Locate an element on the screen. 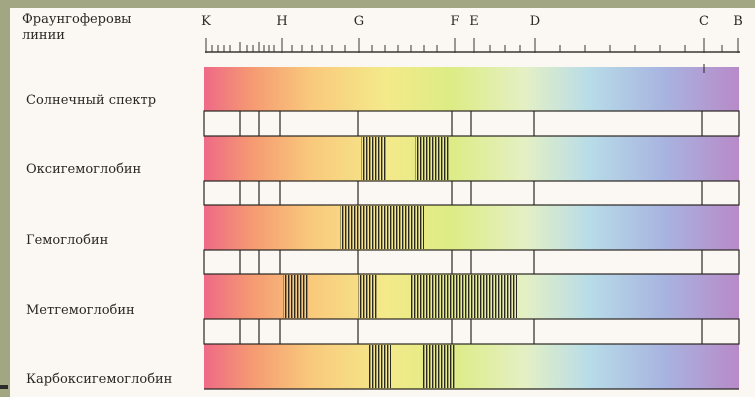  ruler is located at coordinates (472, 45).